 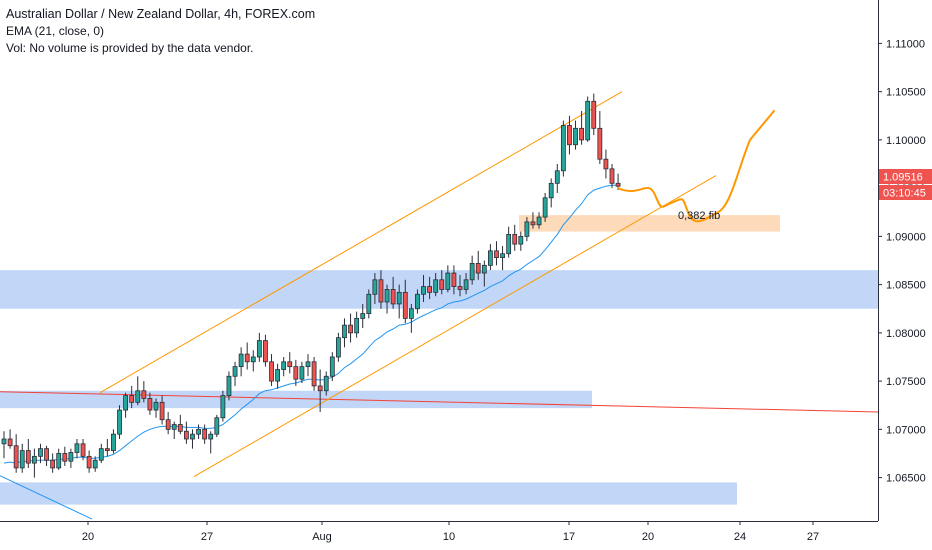 I want to click on last-price-label: 1.09516, so click(x=903, y=178).